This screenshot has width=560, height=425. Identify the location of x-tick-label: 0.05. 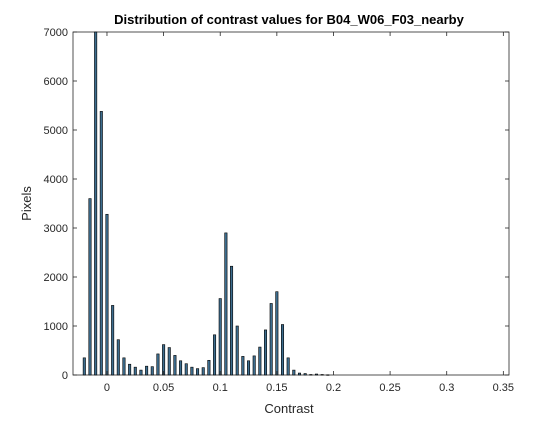
(163, 388).